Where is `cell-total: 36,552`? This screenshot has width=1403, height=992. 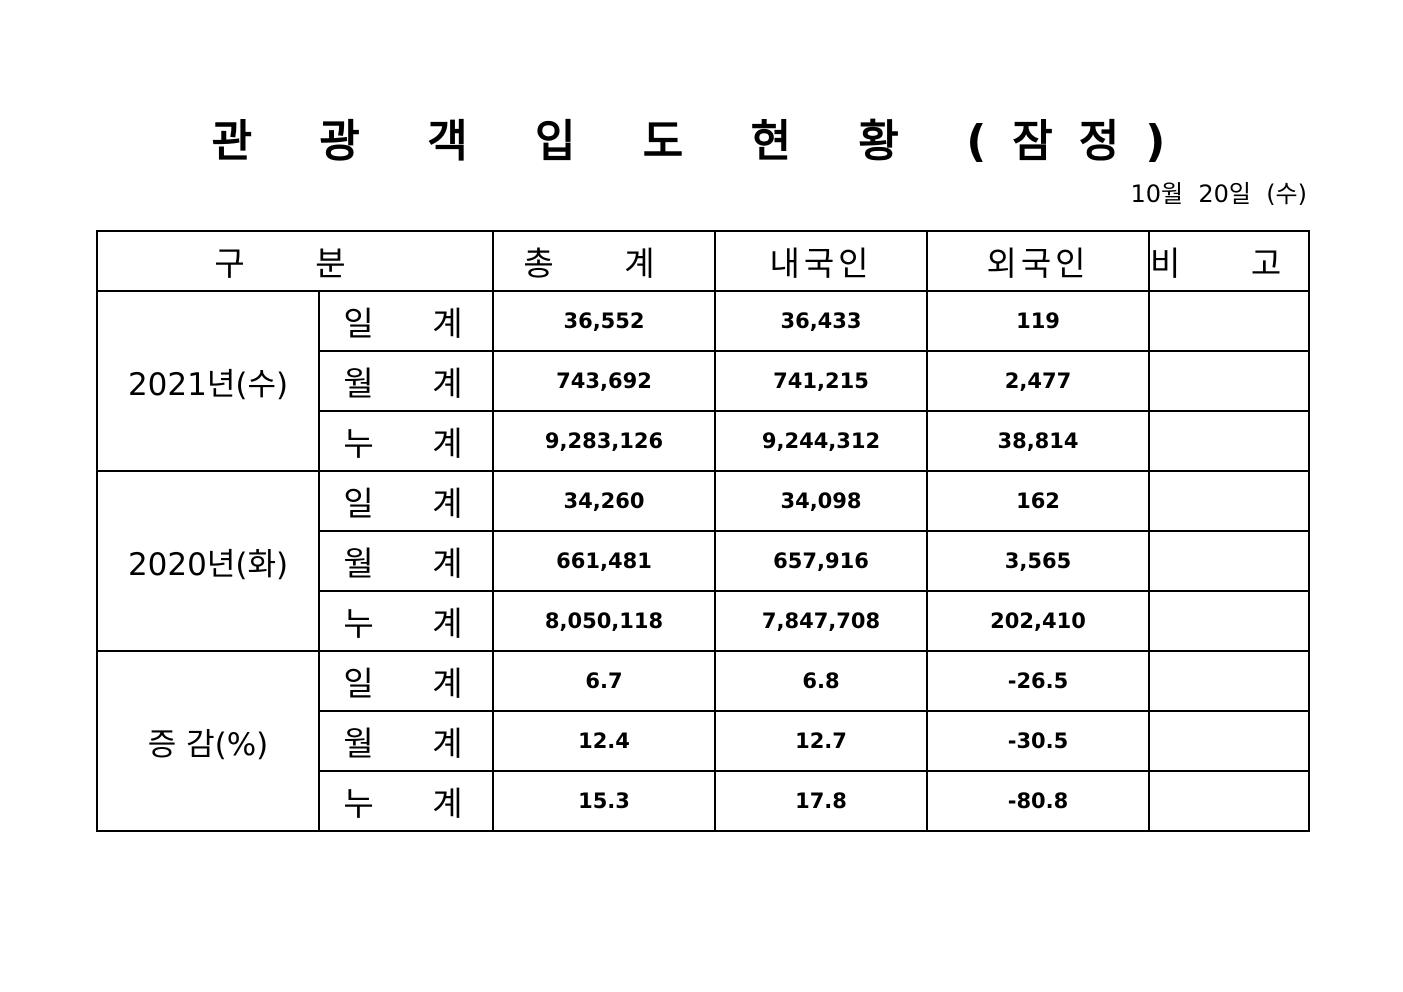 cell-total: 36,552 is located at coordinates (604, 321).